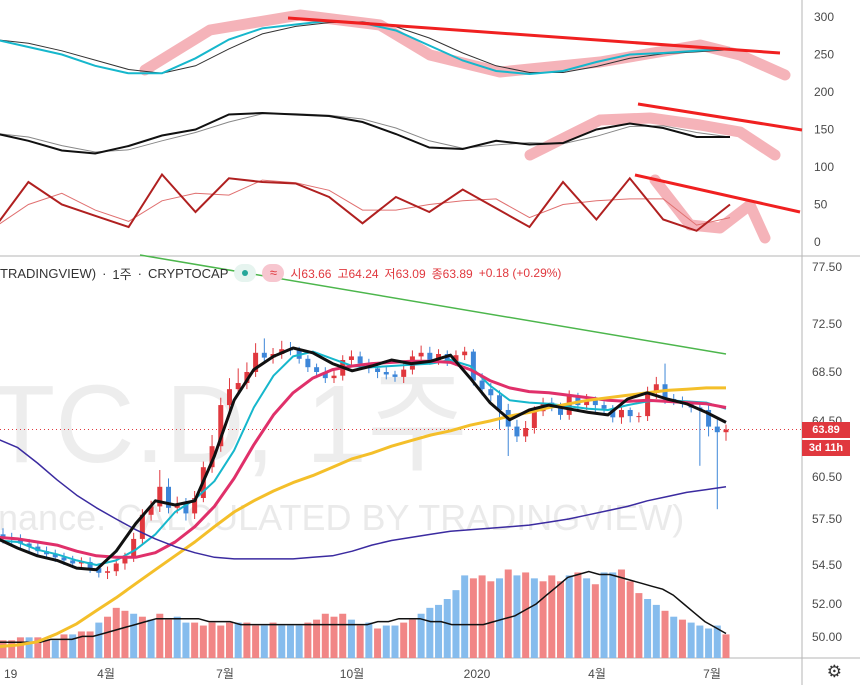  I want to click on highlight-stroke, so click(465, 45).